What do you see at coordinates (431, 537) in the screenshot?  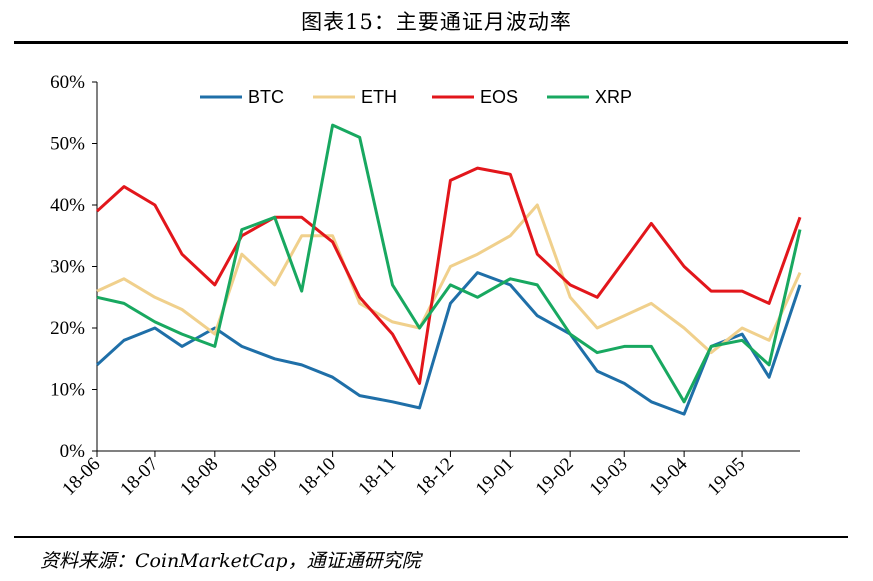 I see `footer-rule` at bounding box center [431, 537].